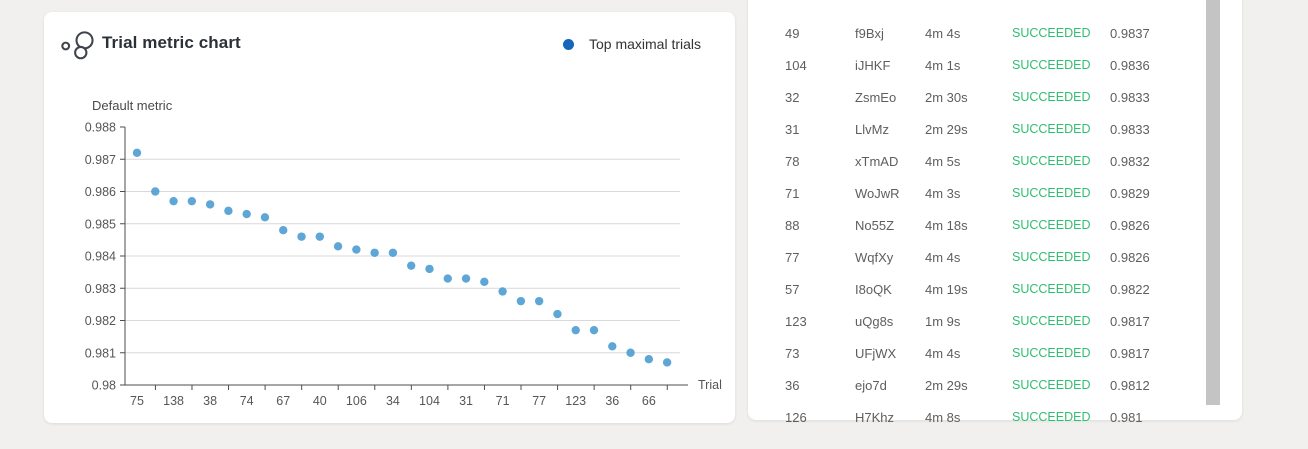 This screenshot has height=449, width=1308. What do you see at coordinates (973, 129) in the screenshot?
I see `trial-row: 31 LlvMz 2m 29s SUCCEEDED 0.9833` at bounding box center [973, 129].